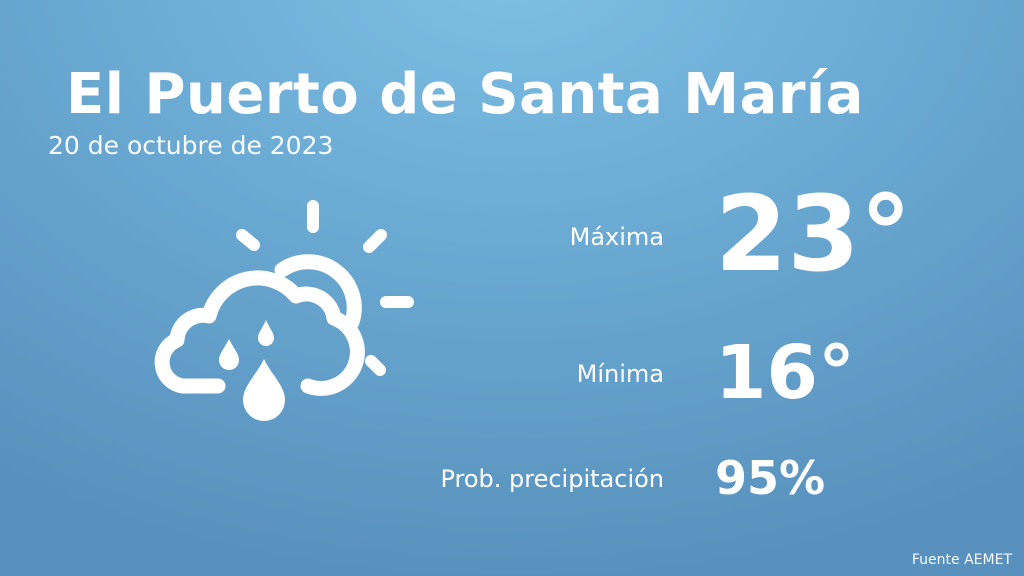 The height and width of the screenshot is (576, 1024). Describe the element at coordinates (620, 374) in the screenshot. I see `min-temp-label: Mínima` at that location.